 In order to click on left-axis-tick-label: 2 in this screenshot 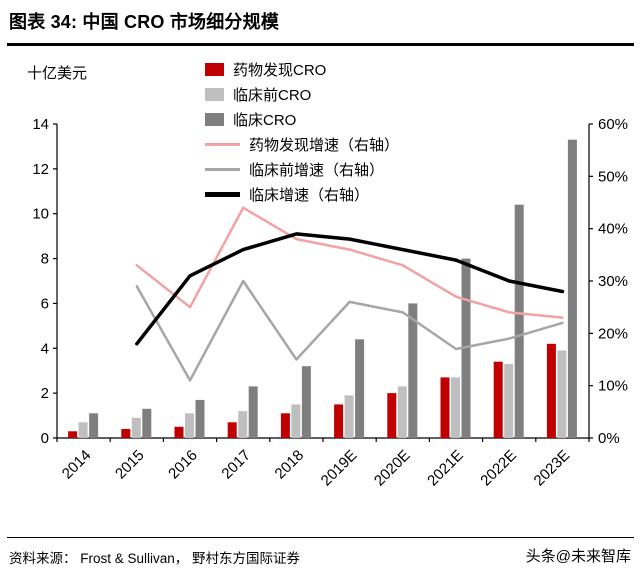, I will do `click(45, 393)`.